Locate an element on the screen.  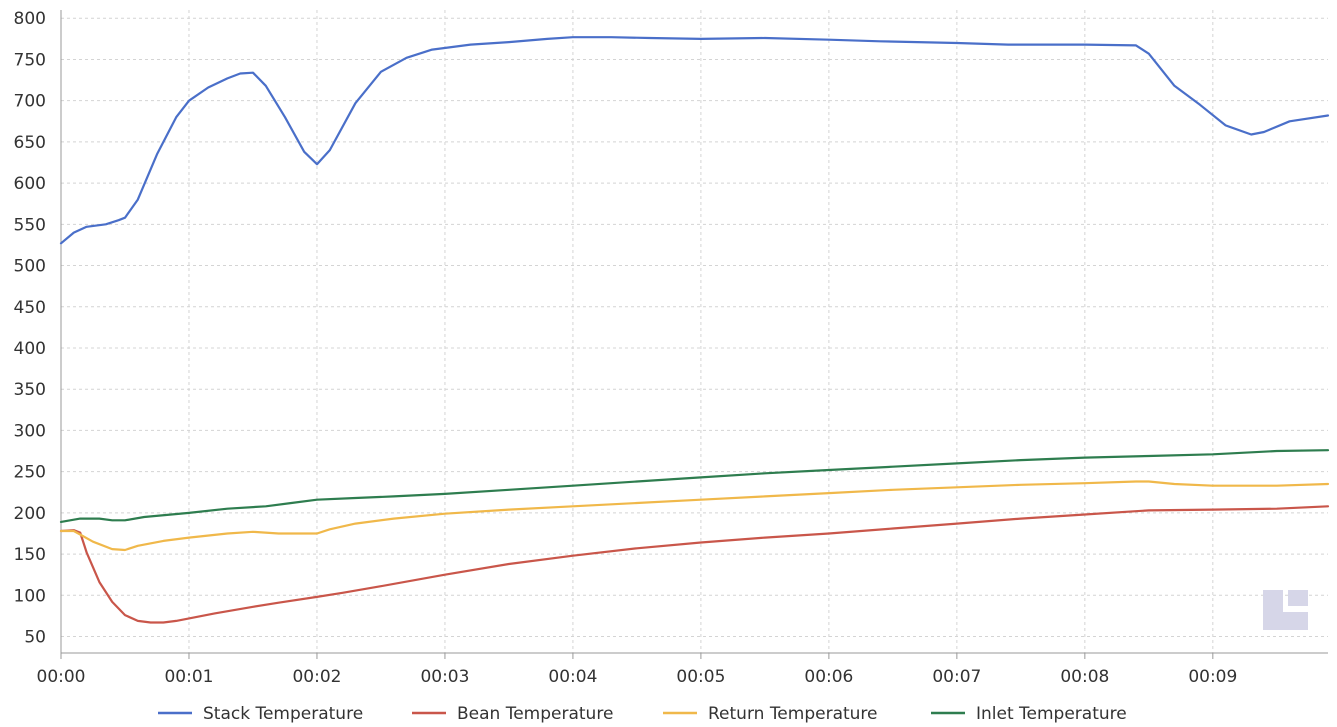
x-tick-label: 00:07 is located at coordinates (956, 677).